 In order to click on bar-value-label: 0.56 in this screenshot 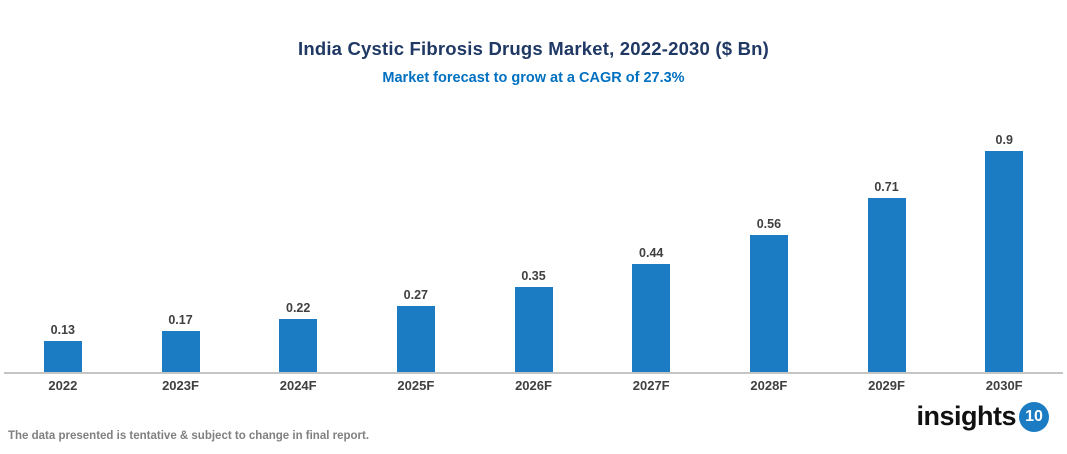, I will do `click(769, 224)`.